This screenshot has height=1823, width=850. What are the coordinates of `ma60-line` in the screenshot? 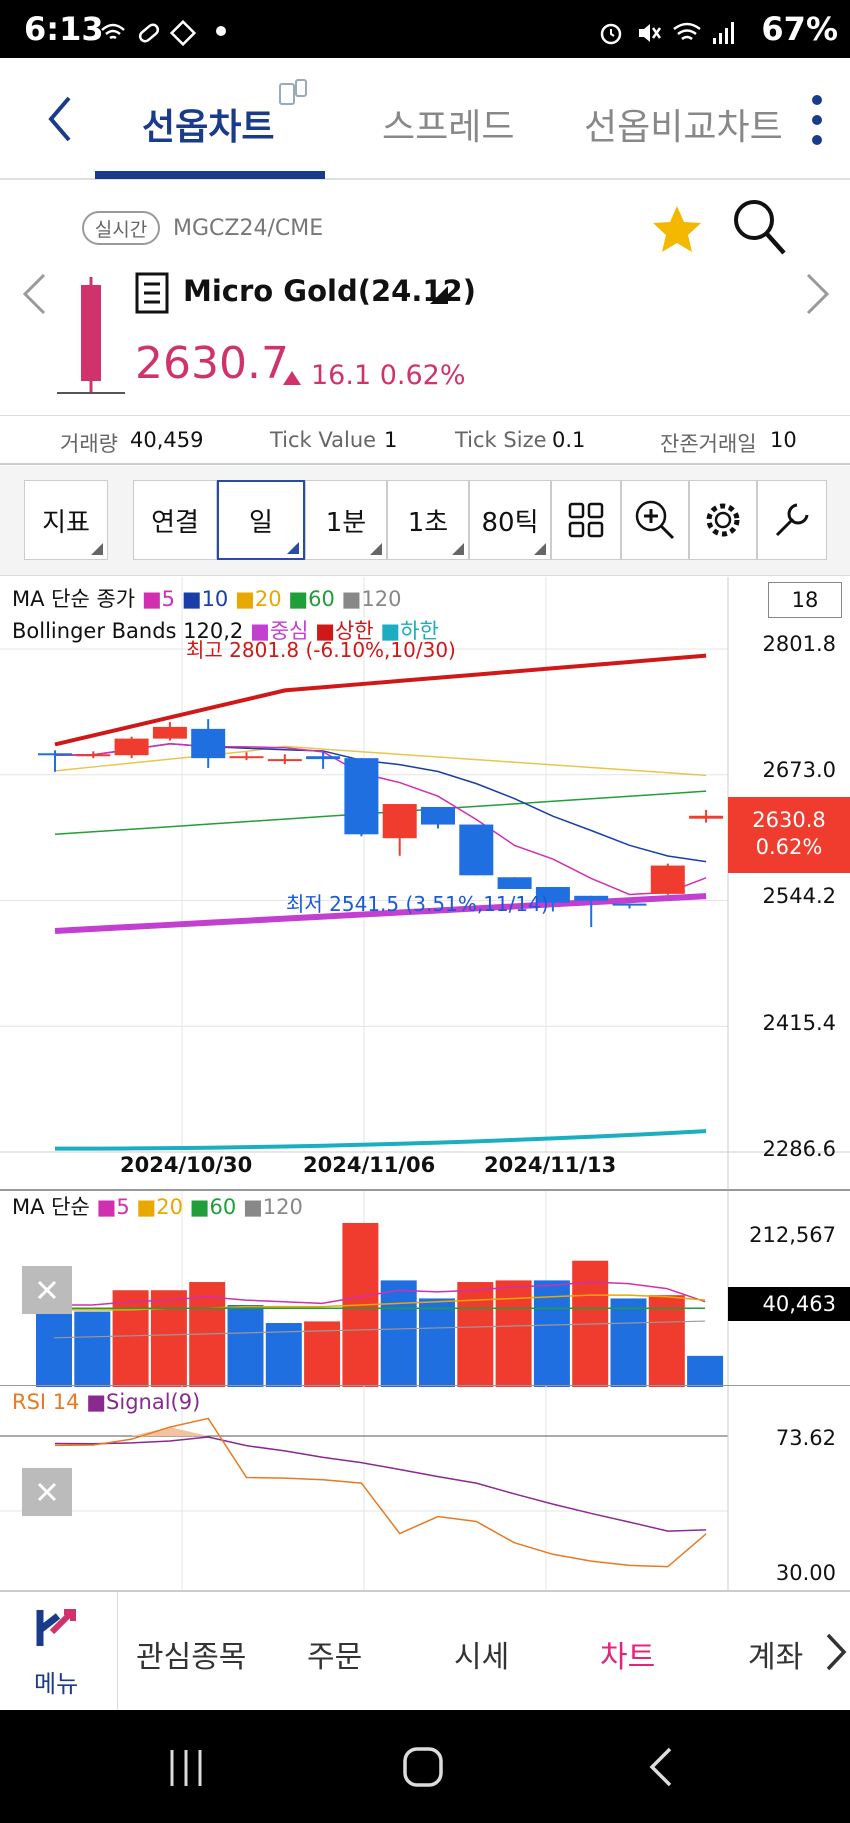 It's located at (380, 813).